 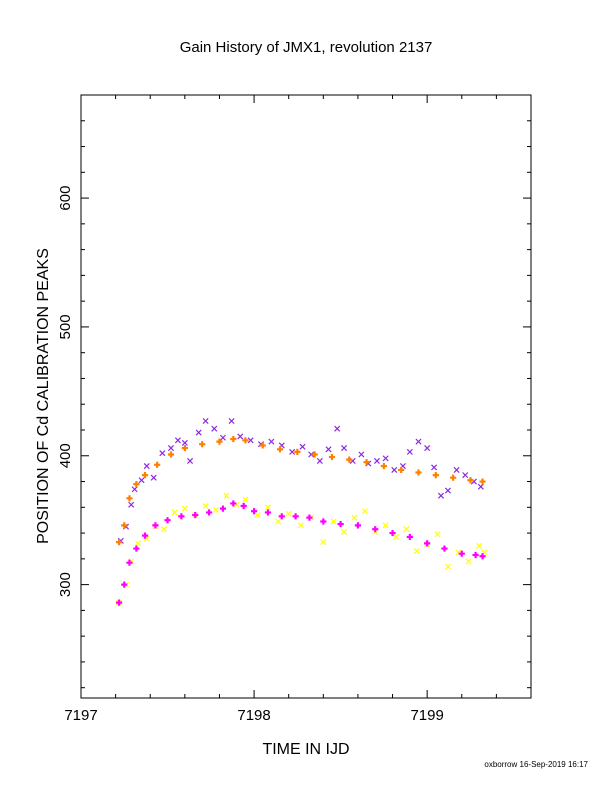 What do you see at coordinates (65, 455) in the screenshot?
I see `y-tick-label: 400` at bounding box center [65, 455].